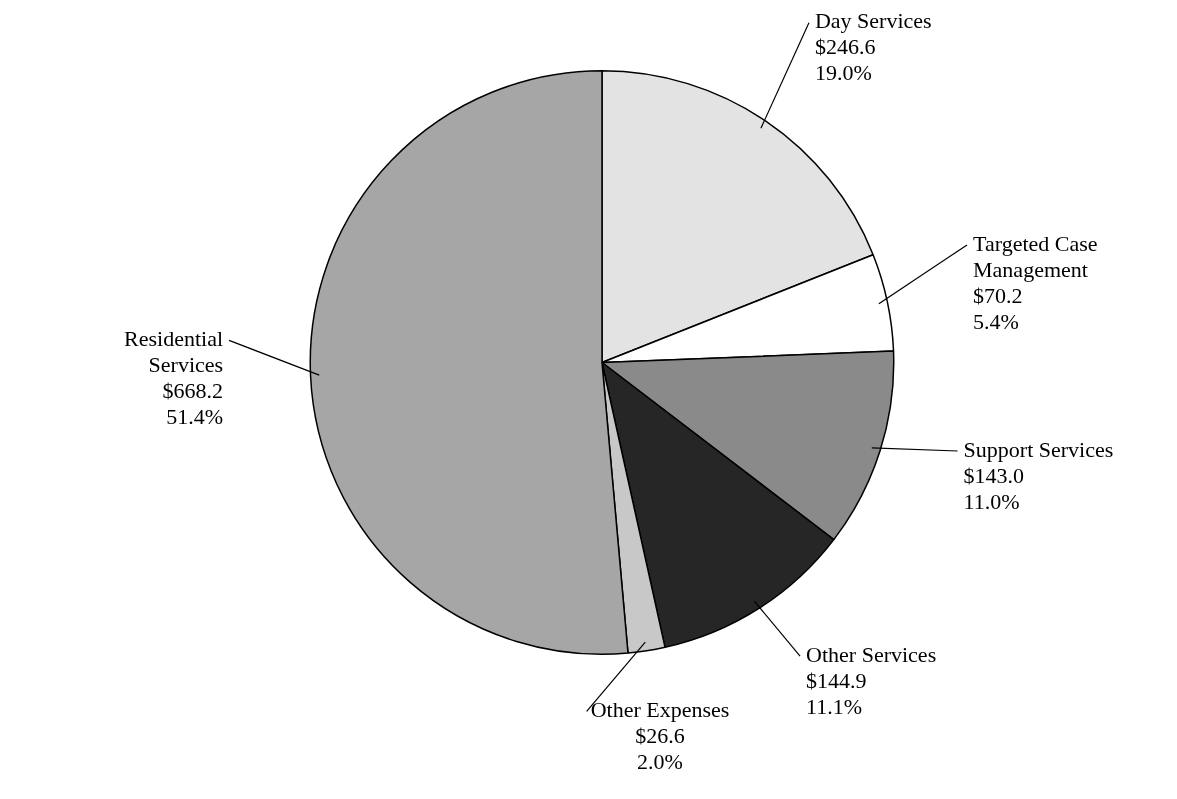 The width and height of the screenshot is (1177, 799). What do you see at coordinates (193, 404) in the screenshot?
I see `data-label: $668.2 51.4%` at bounding box center [193, 404].